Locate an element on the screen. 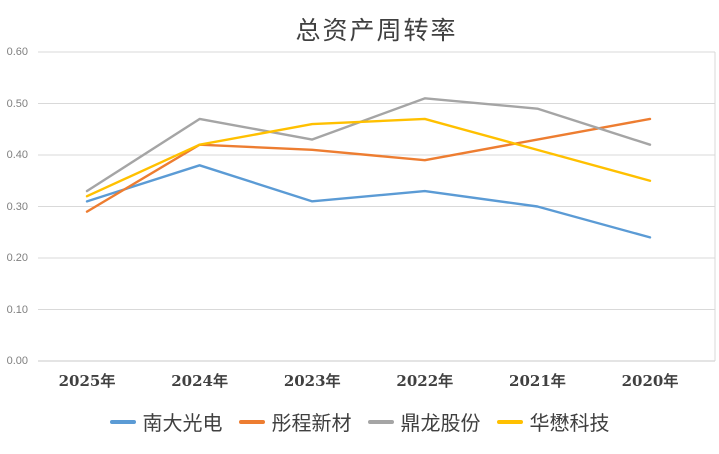  legend-label: 华懋科技 is located at coordinates (569, 423).